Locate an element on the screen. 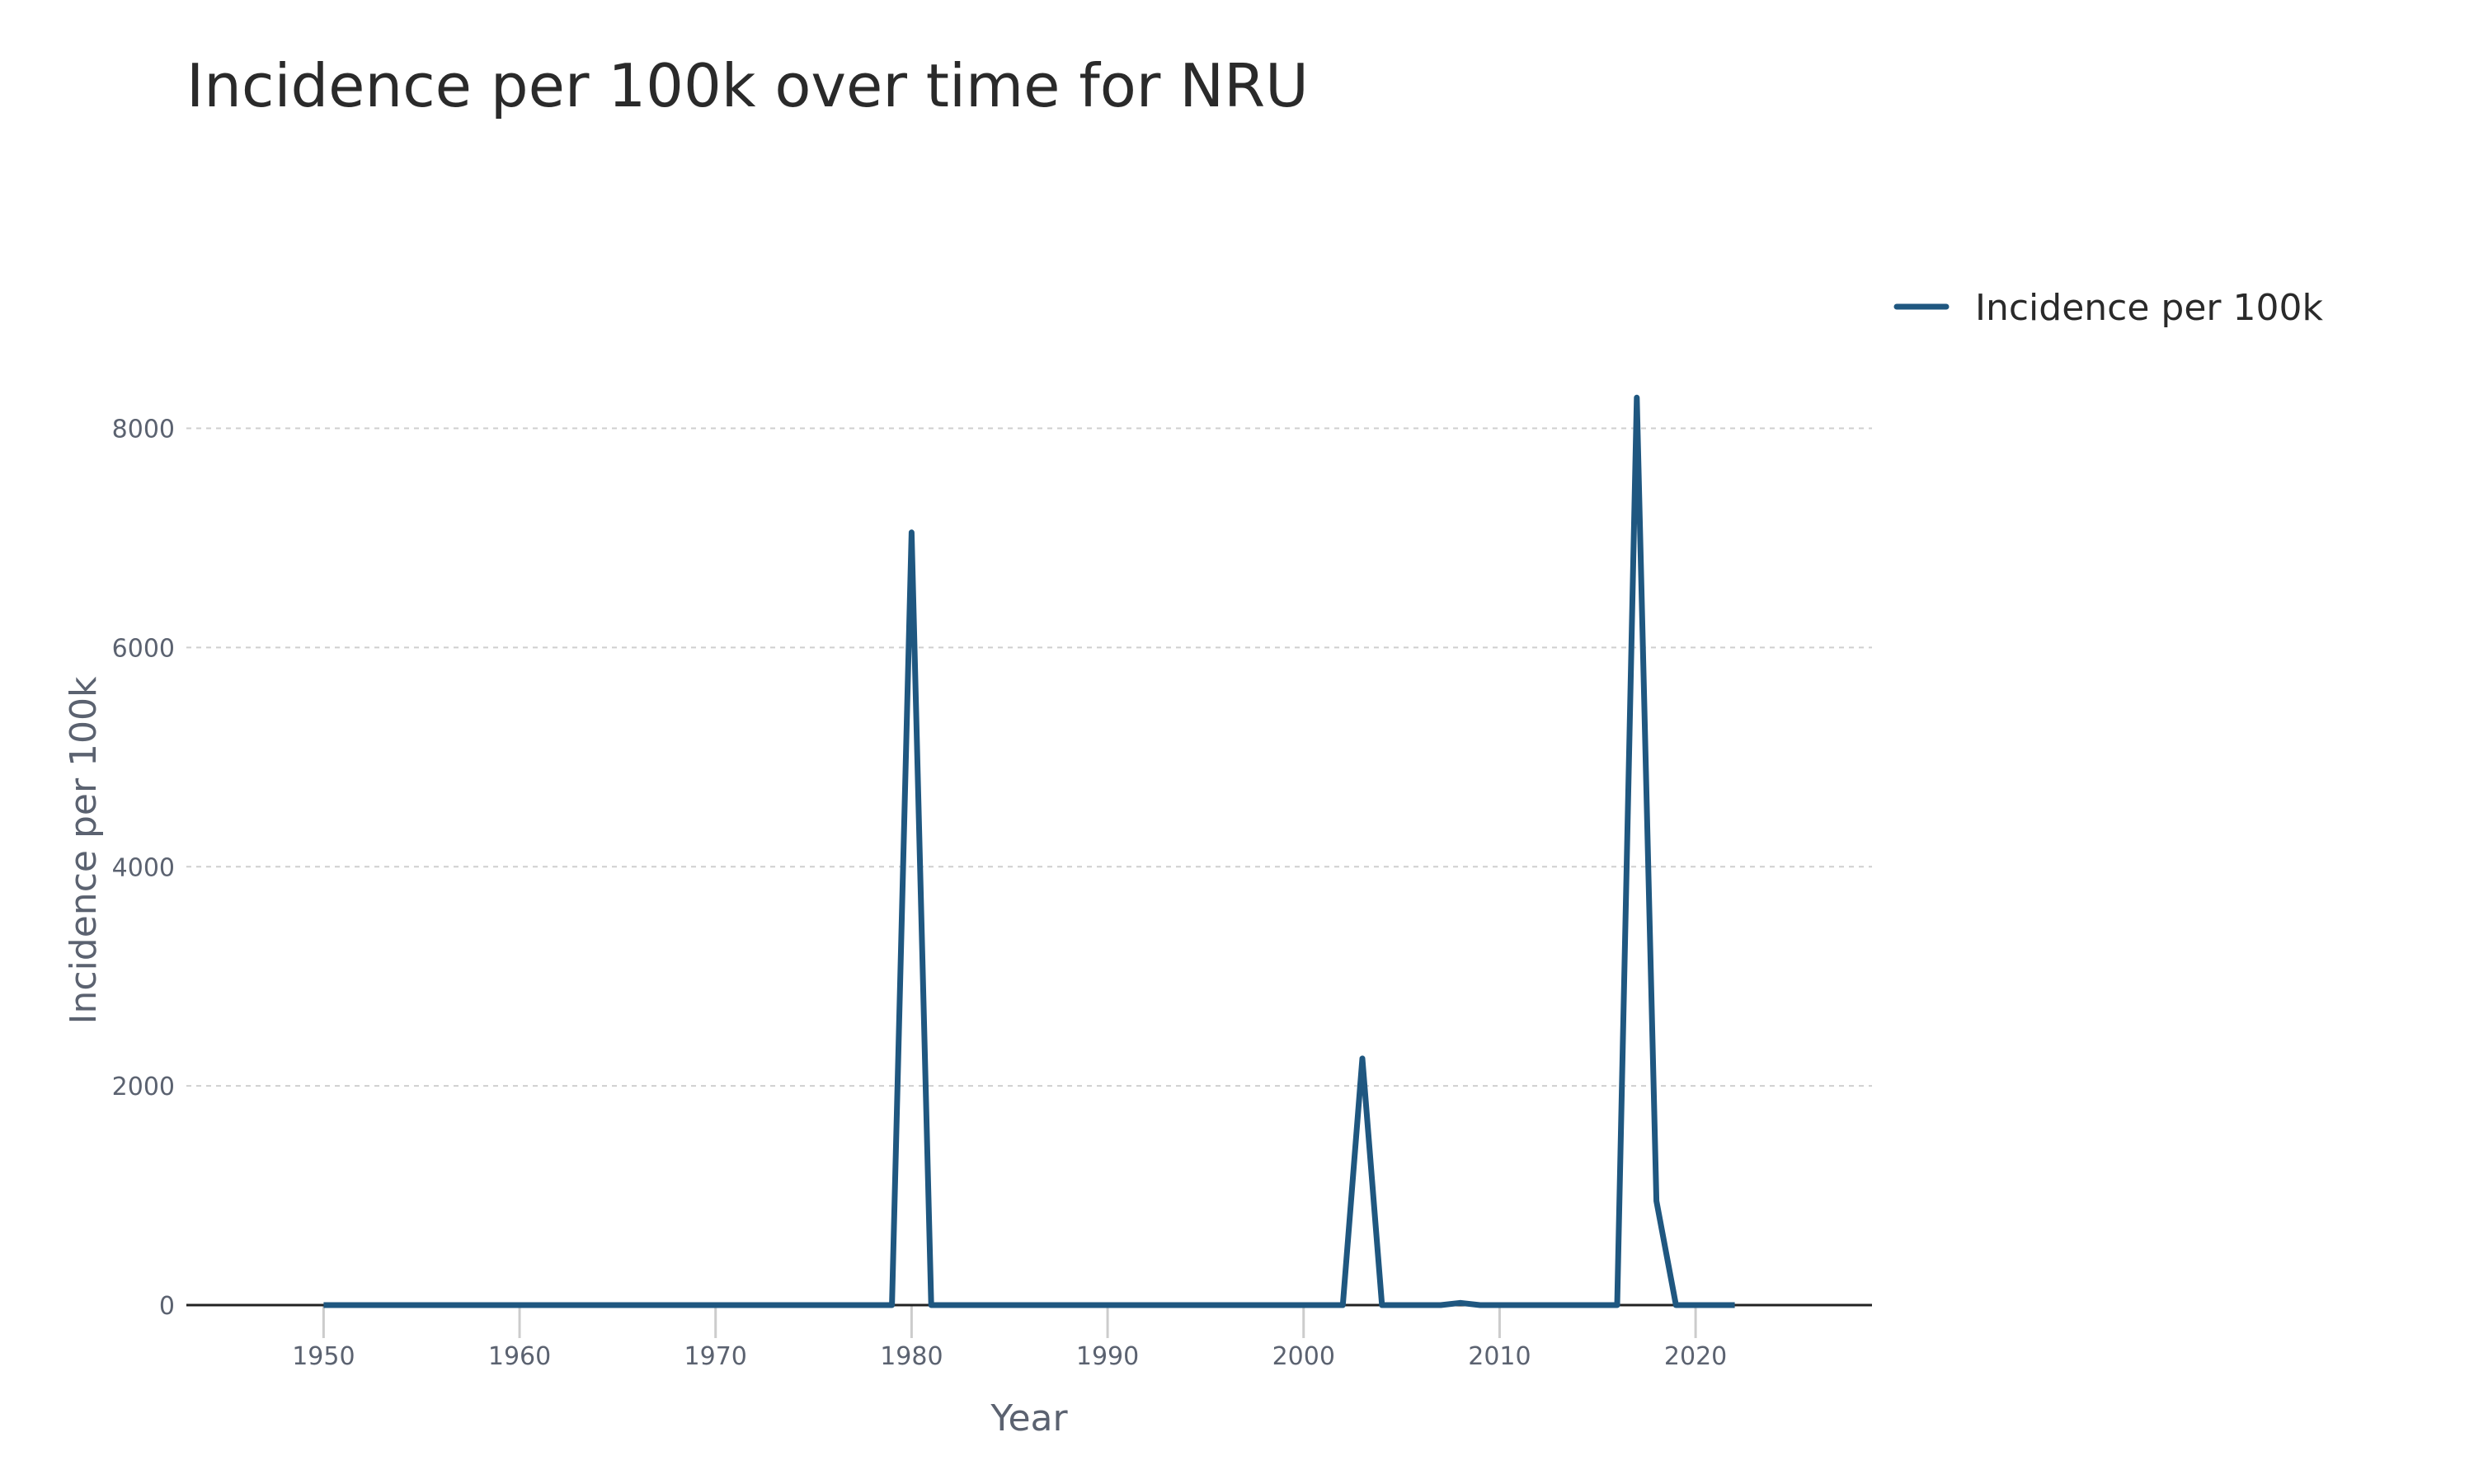  x-tick-label: 2020 is located at coordinates (1695, 1356).